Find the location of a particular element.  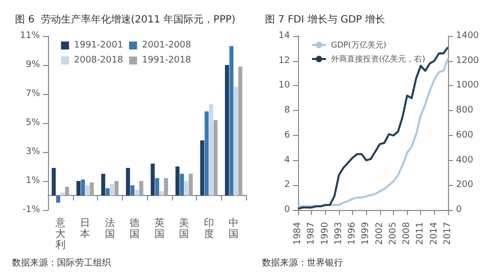

x-tick-label: 意大利 is located at coordinates (60, 234).